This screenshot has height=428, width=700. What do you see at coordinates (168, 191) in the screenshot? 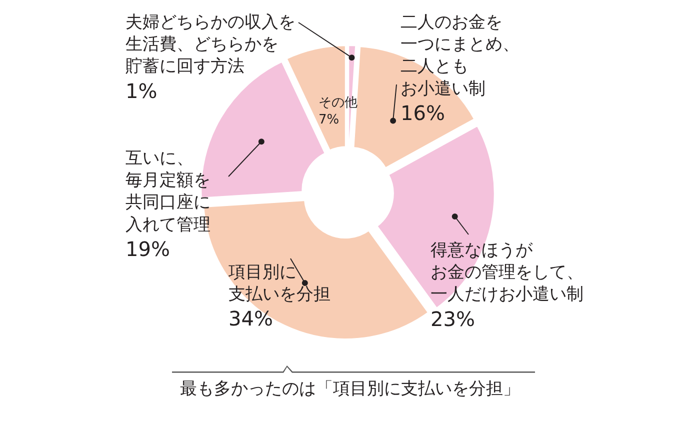
I see `slice-label: 互いに、毎月定額を共同口座に入れて管理` at bounding box center [168, 191].